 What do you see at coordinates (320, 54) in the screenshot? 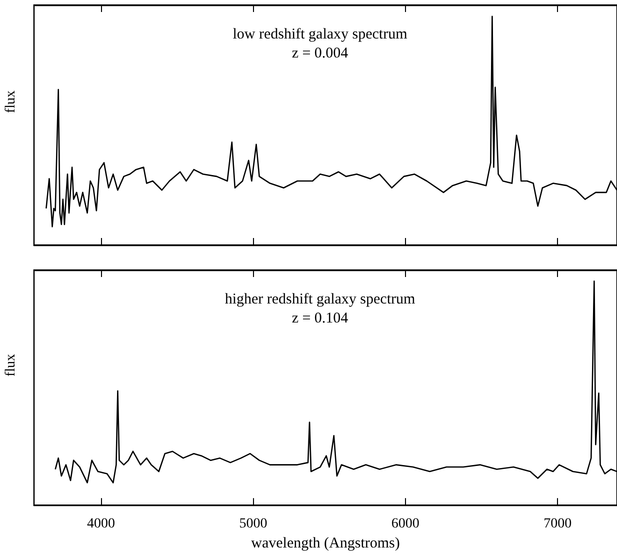
I see `annotation: z = 0.004` at bounding box center [320, 54].